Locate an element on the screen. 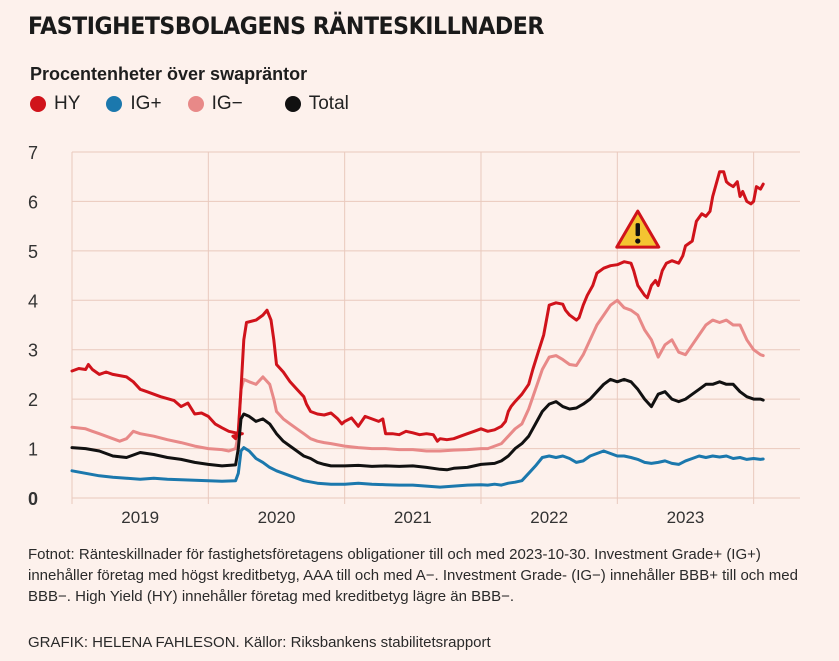  warning-triangle-icon is located at coordinates (638, 229).